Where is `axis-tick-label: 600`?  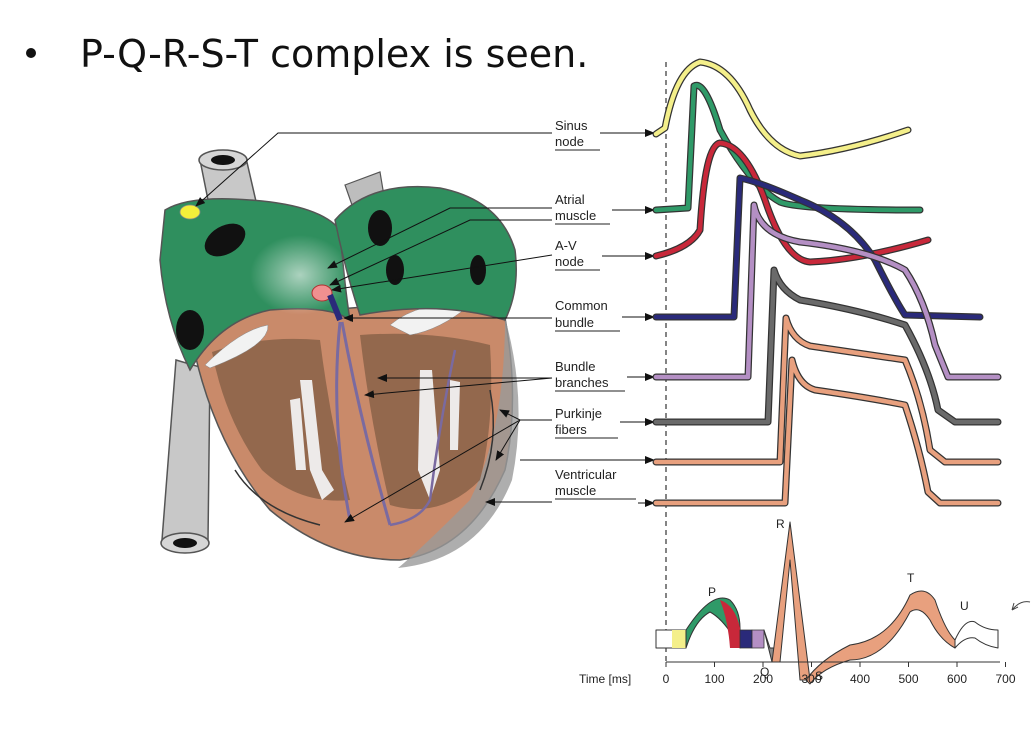
axis-tick-label: 600 is located at coordinates (957, 679).